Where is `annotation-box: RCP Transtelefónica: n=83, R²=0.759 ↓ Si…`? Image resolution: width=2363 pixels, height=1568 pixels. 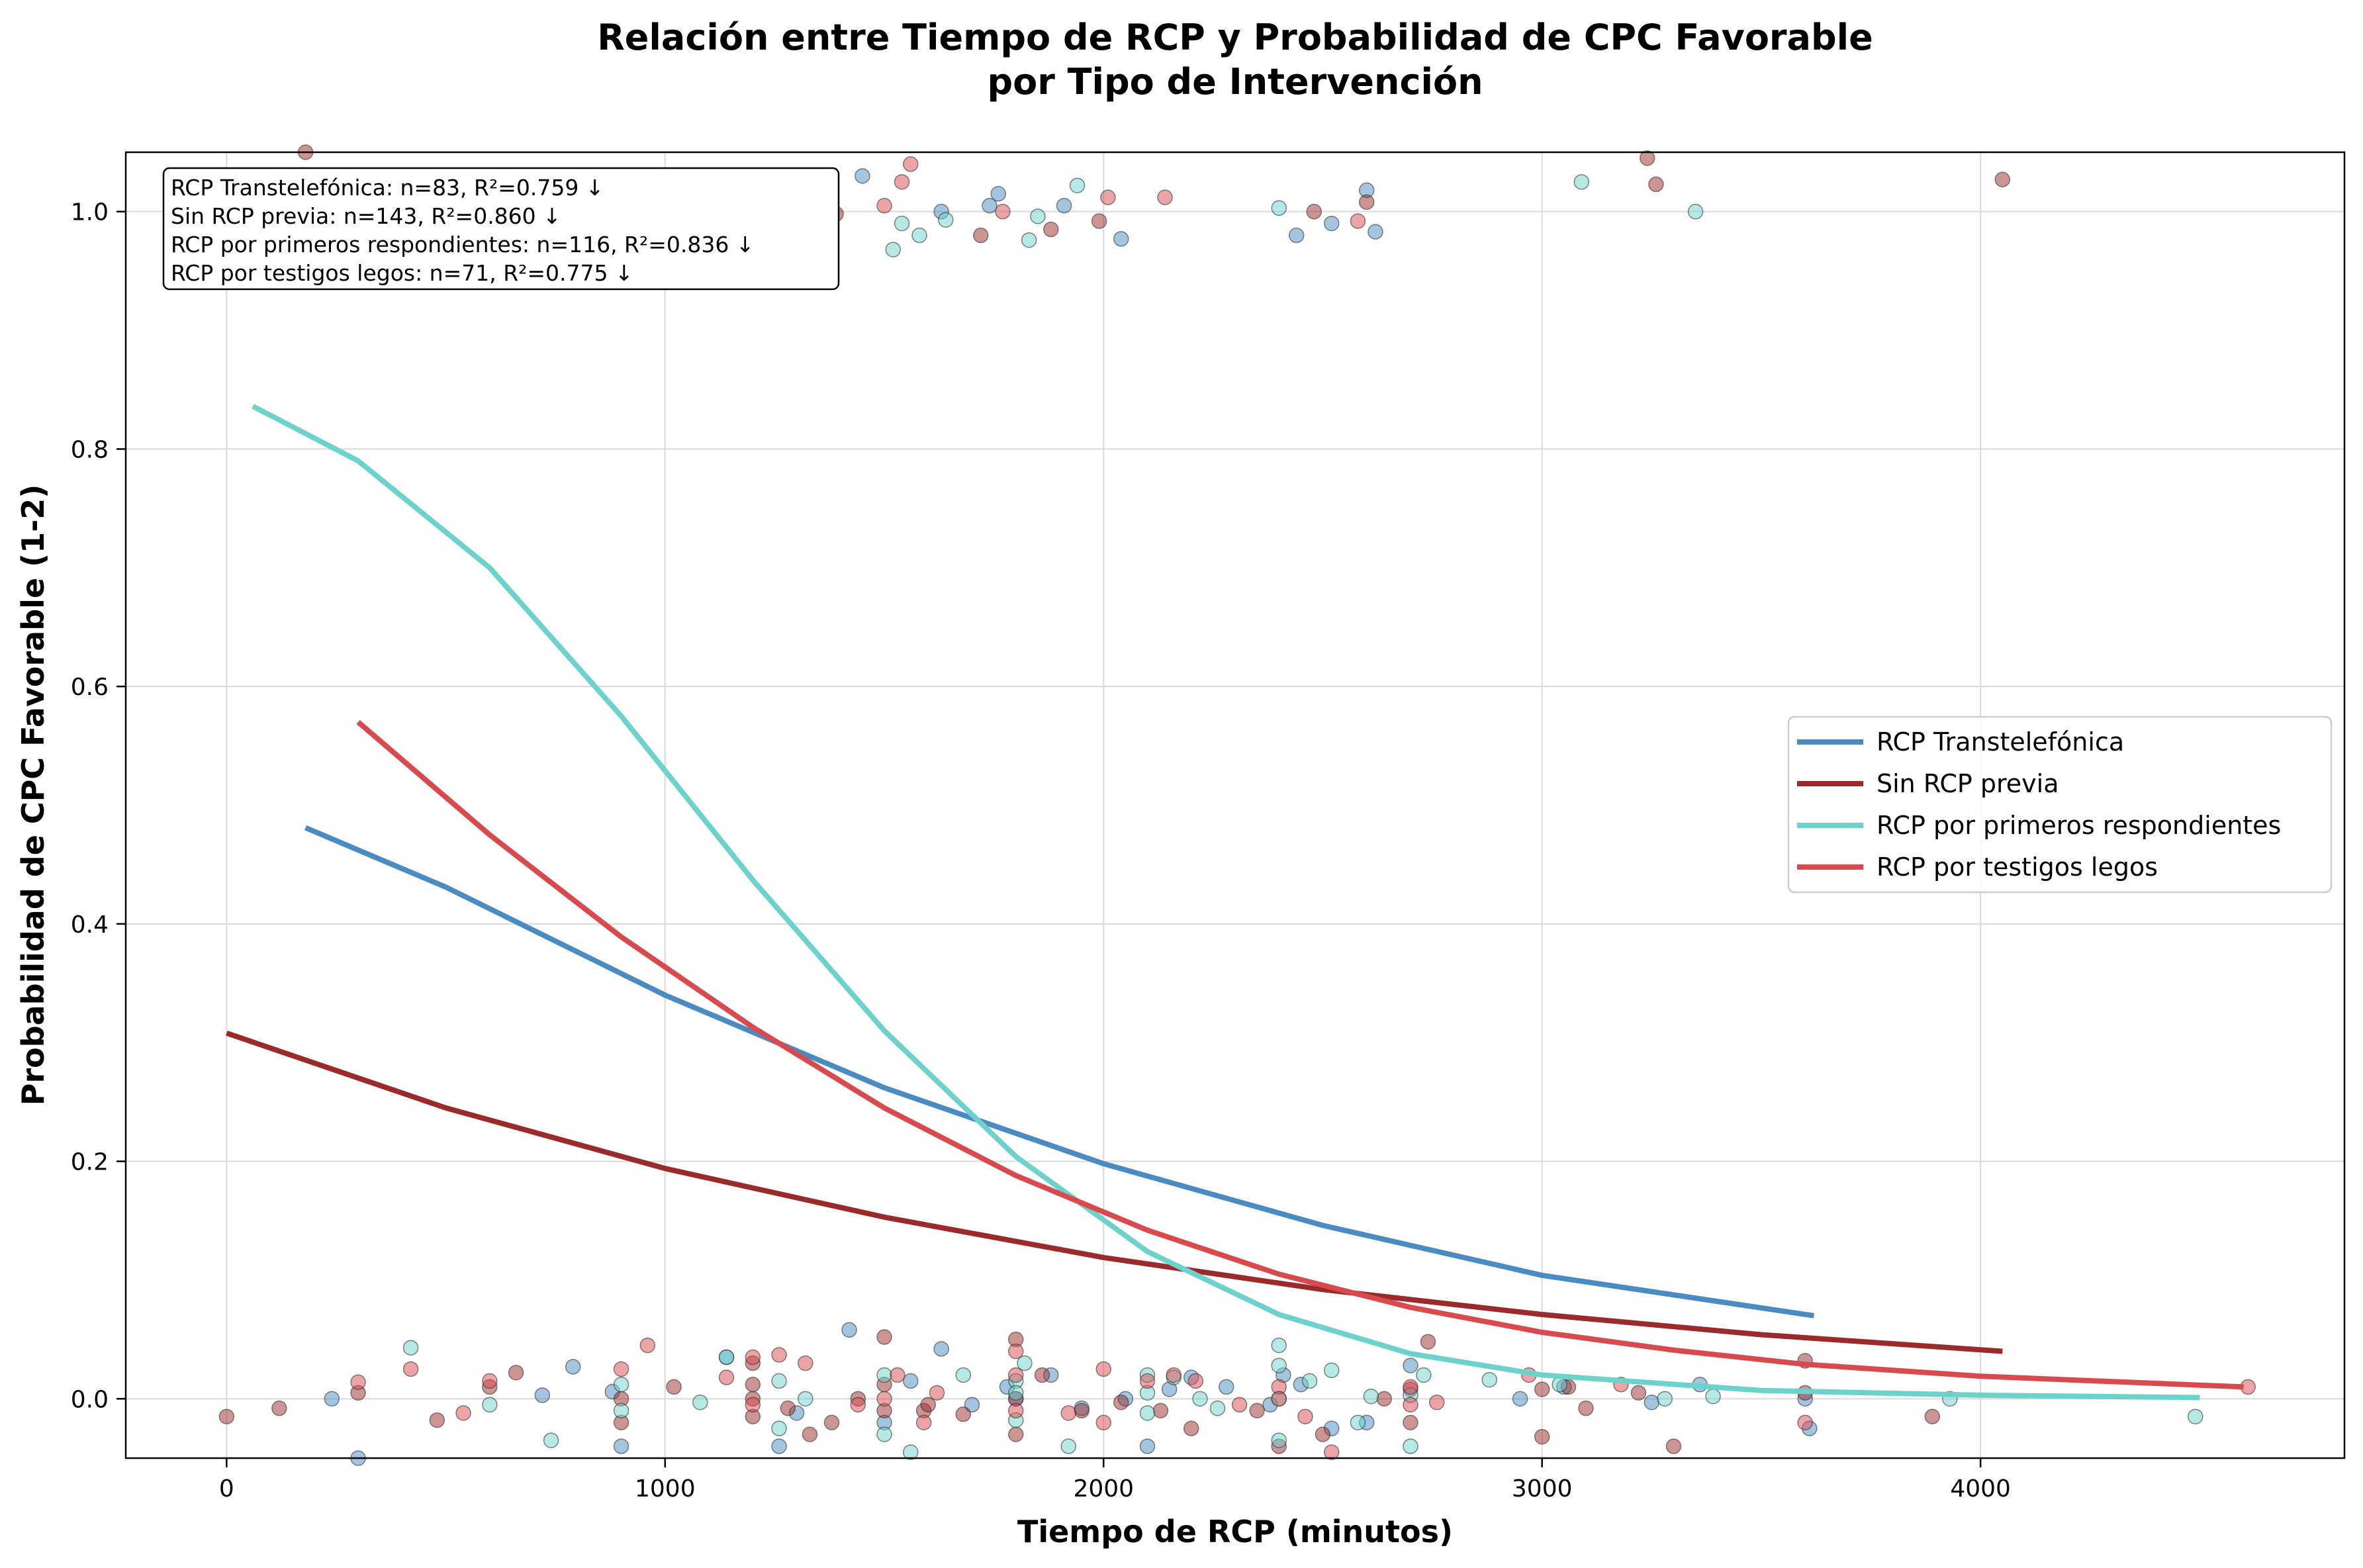
annotation-box: RCP Transtelefónica: n=83, R²=0.759 ↓ Si… is located at coordinates (501, 229).